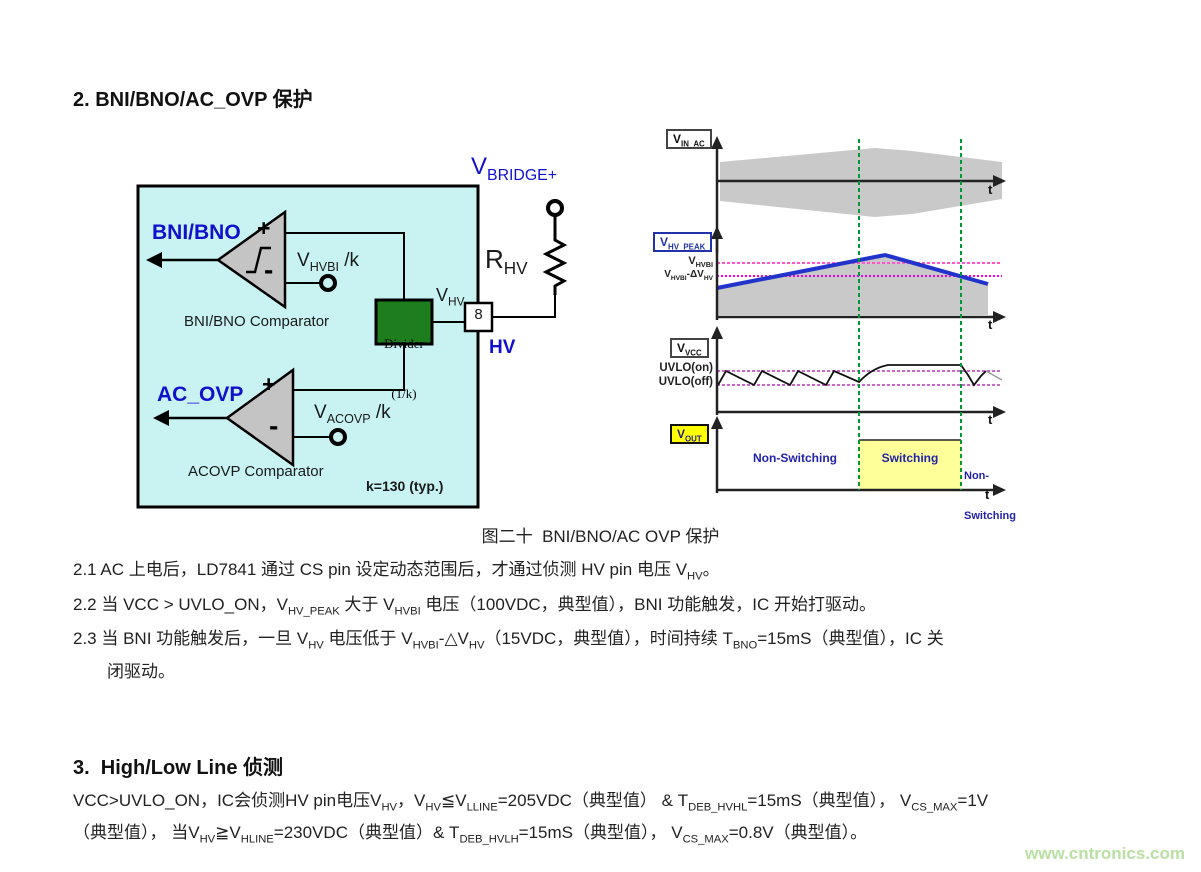 This screenshot has width=1201, height=872. What do you see at coordinates (161, 418) in the screenshot?
I see `comp2-output-arrow` at bounding box center [161, 418].